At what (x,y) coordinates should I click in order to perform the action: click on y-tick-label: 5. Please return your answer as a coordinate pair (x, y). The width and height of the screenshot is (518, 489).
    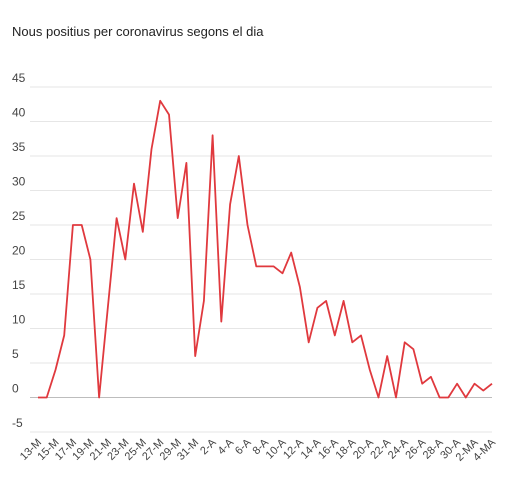
    Looking at the image, I should click on (15, 354).